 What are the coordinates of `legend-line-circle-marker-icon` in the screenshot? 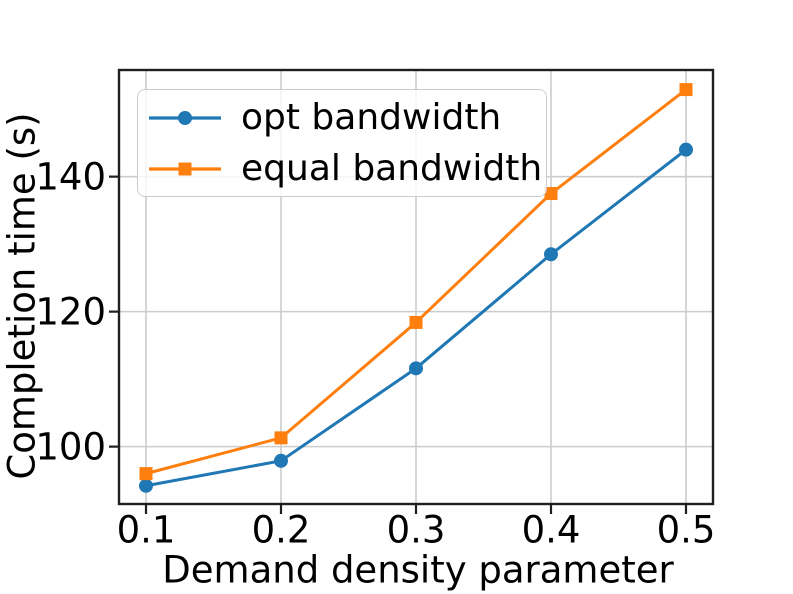 It's located at (185, 117).